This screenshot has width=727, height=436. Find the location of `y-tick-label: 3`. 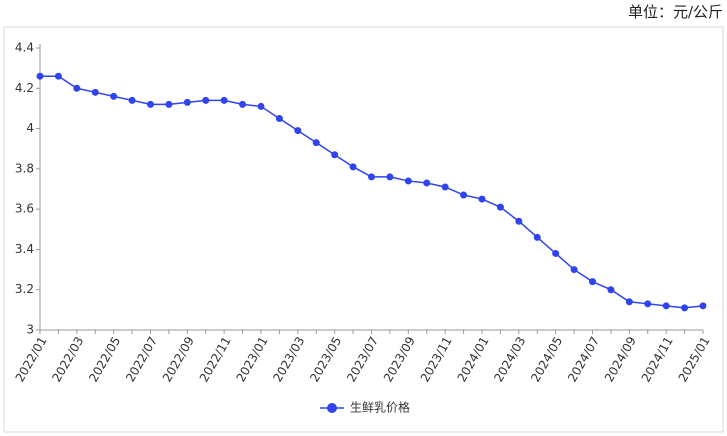

y-tick-label: 3 is located at coordinates (30, 330).